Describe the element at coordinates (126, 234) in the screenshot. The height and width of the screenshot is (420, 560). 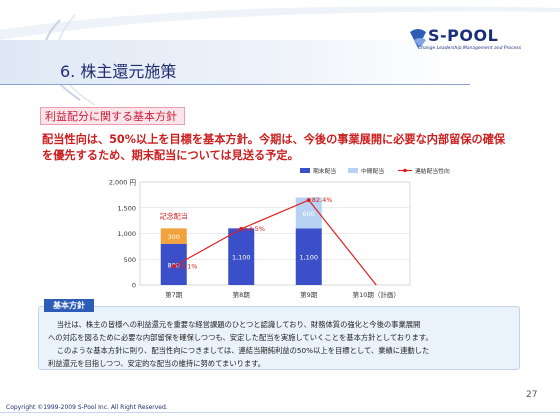
I see `y-tick-label: 1,000` at that location.